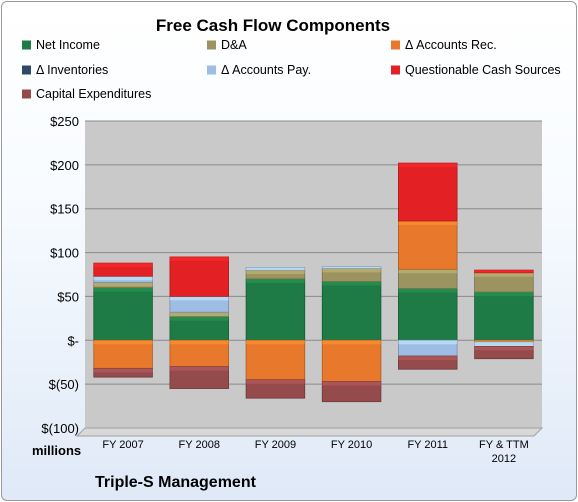  I want to click on y-tick-label: $50, so click(68, 296).